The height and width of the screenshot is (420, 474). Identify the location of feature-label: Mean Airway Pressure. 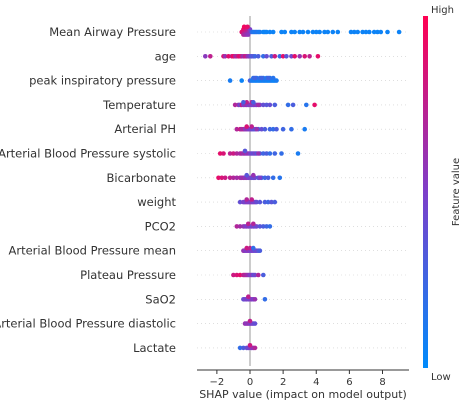
(112, 32).